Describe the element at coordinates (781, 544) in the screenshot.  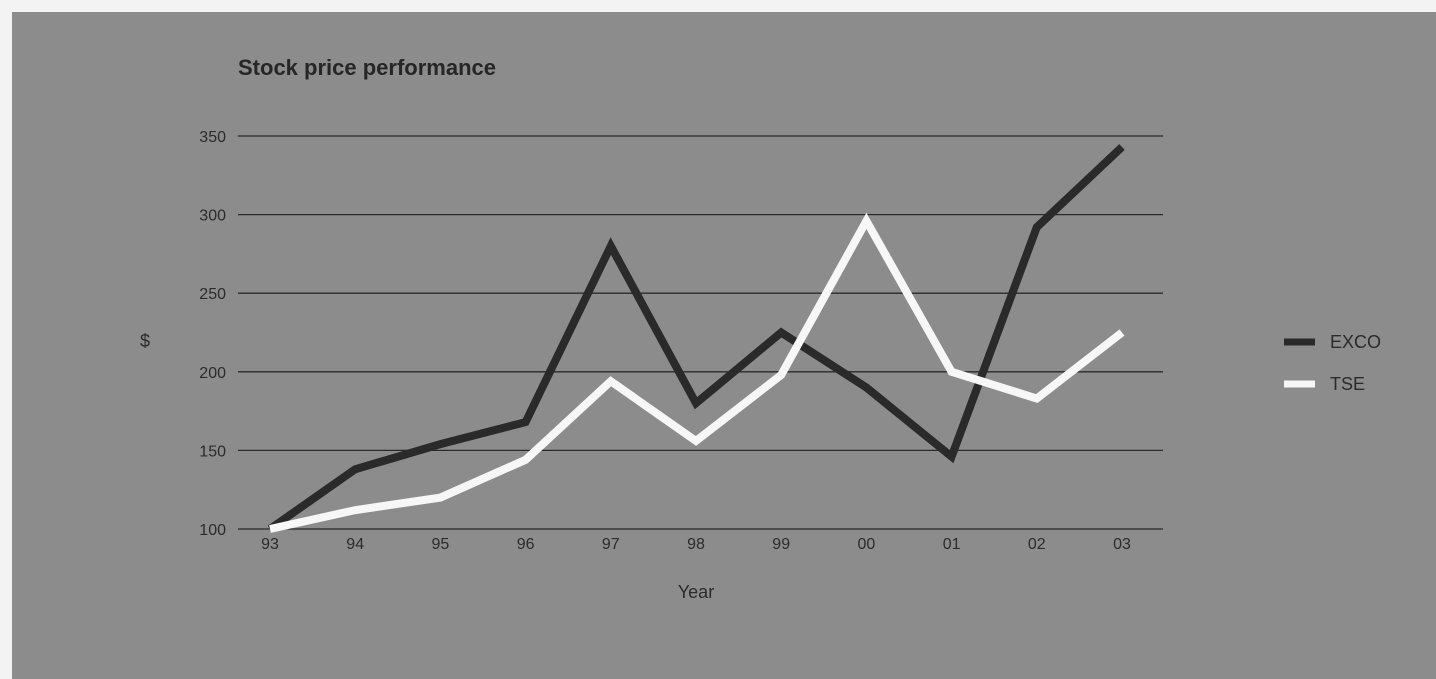
I see `x-tick-label: 99` at that location.